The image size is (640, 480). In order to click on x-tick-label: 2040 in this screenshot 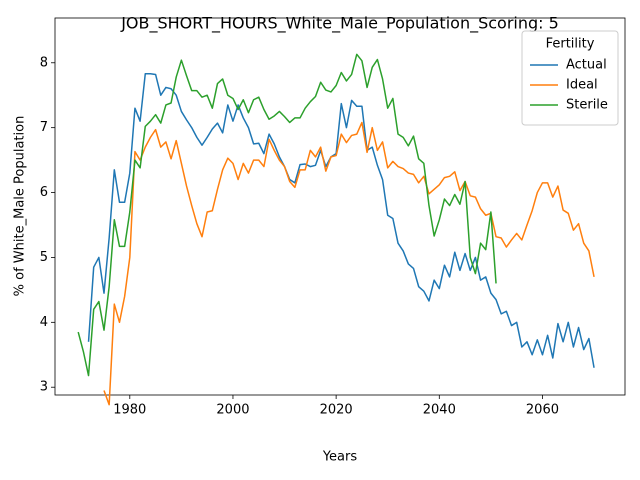, I will do `click(439, 410)`.